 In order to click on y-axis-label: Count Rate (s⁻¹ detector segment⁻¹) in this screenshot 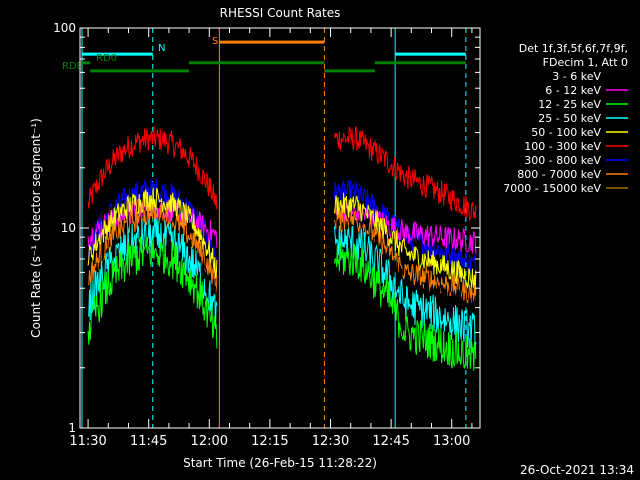, I will do `click(36, 228)`.